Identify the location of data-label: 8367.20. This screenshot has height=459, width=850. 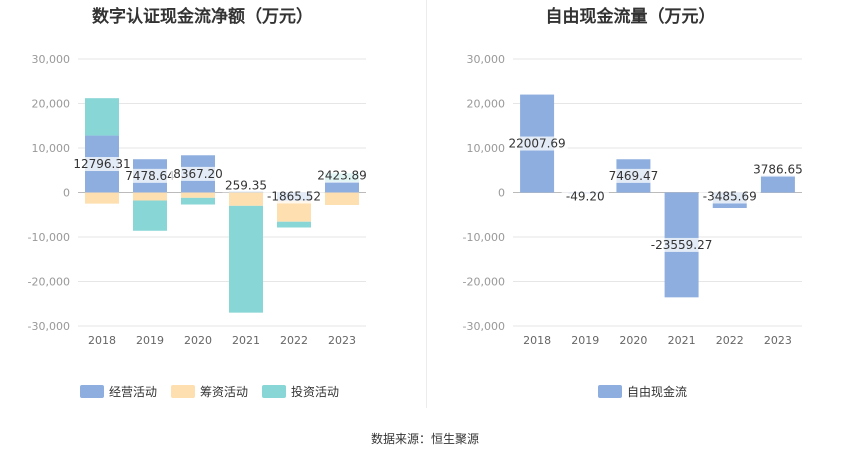
(198, 174).